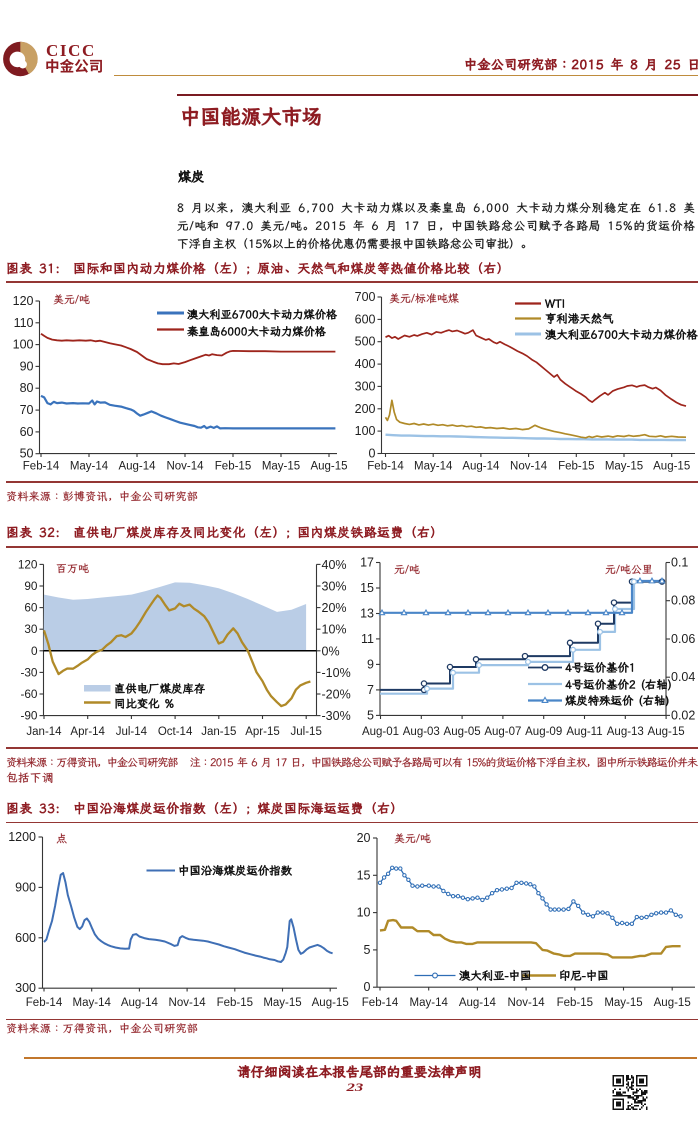 Image resolution: width=700 pixels, height=1134 pixels. Describe the element at coordinates (44, 732) in the screenshot. I see `svg-text: Jan-14` at that location.